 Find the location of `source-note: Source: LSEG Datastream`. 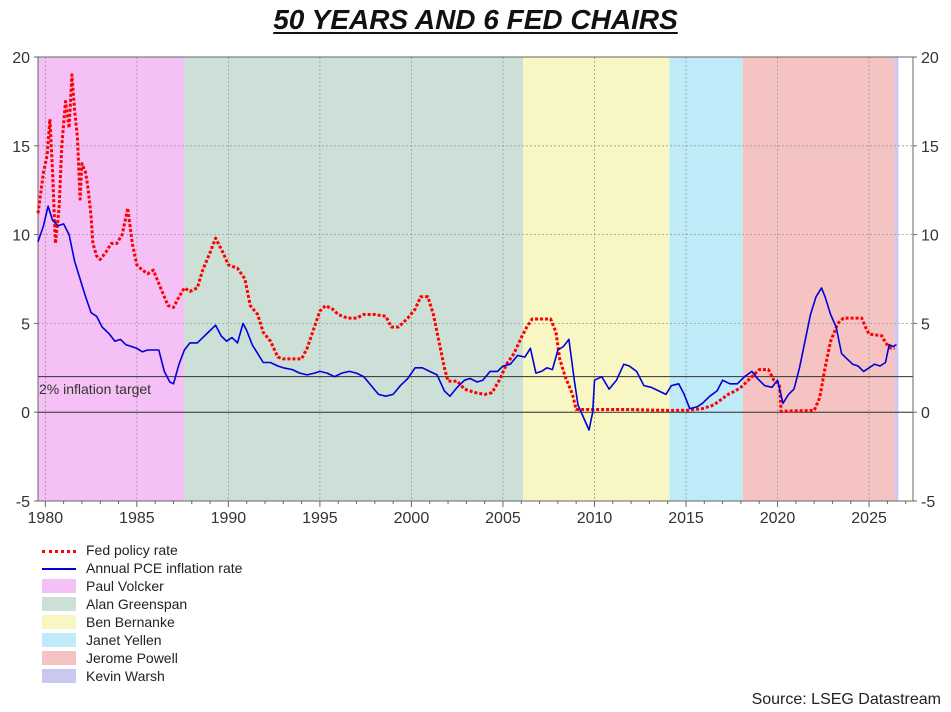

source-note: Source: LSEG Datastream is located at coordinates (846, 699).